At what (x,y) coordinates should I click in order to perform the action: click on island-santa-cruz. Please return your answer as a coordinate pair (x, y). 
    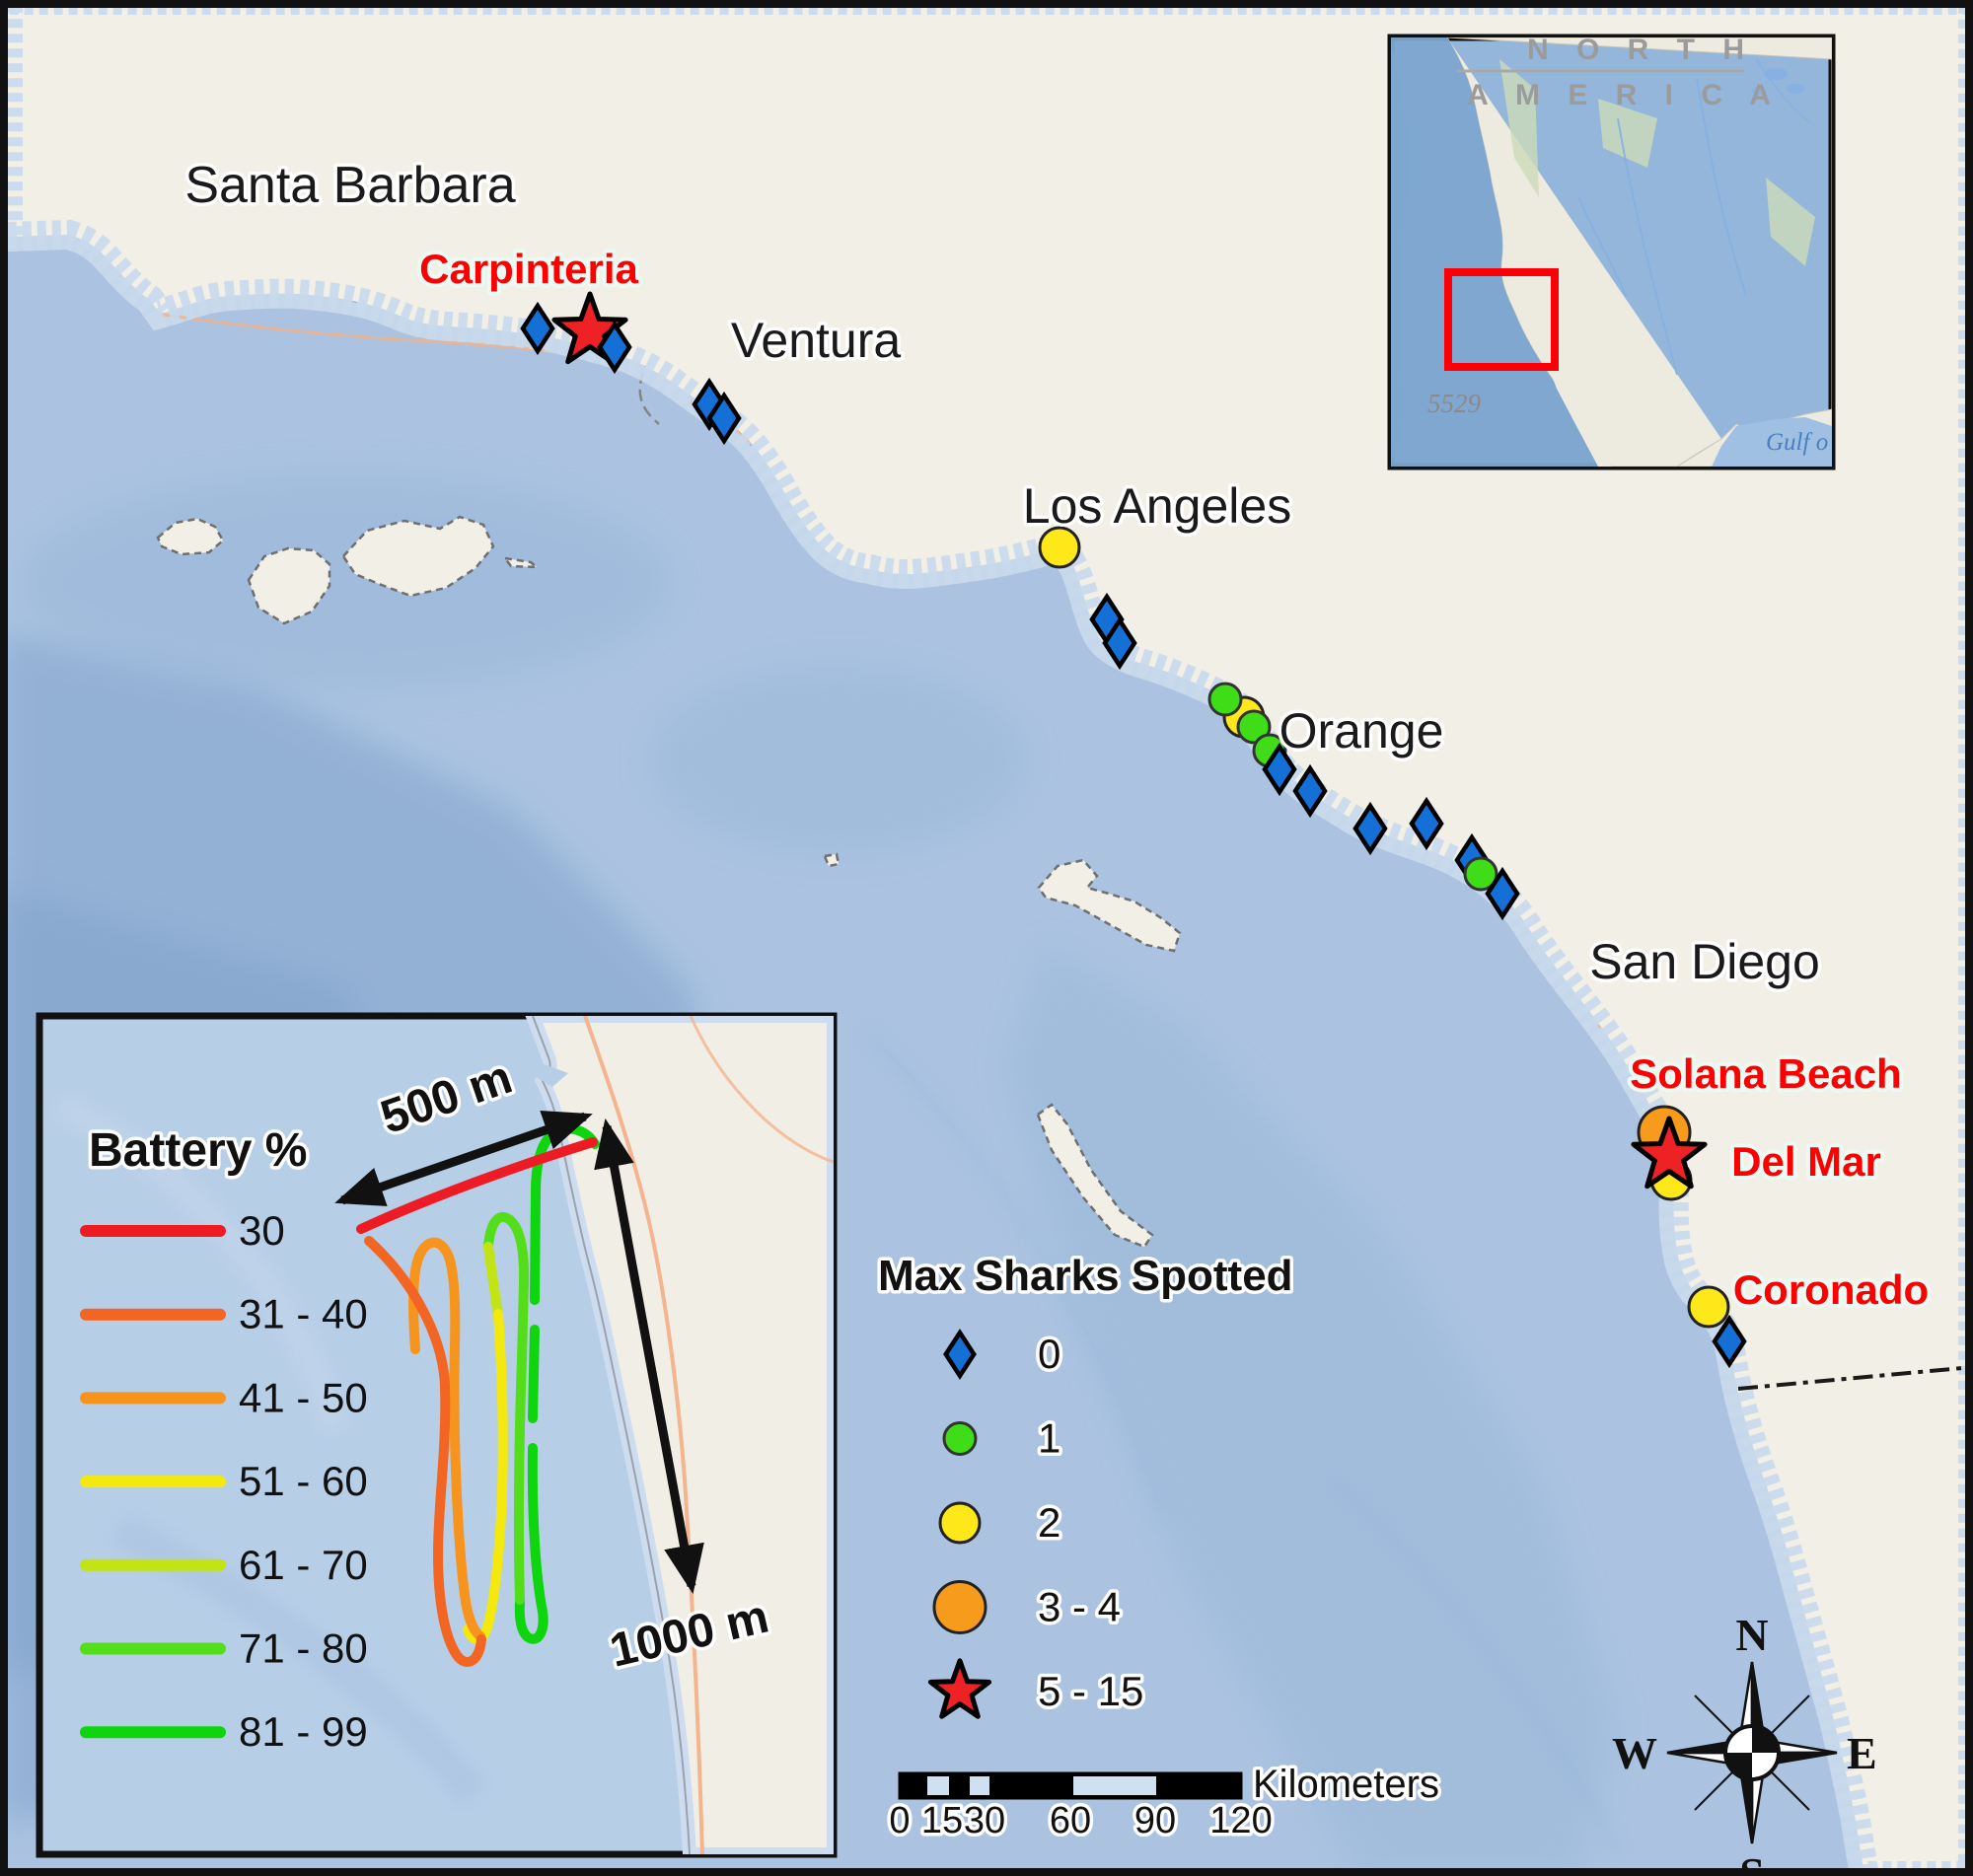
    Looking at the image, I should click on (418, 556).